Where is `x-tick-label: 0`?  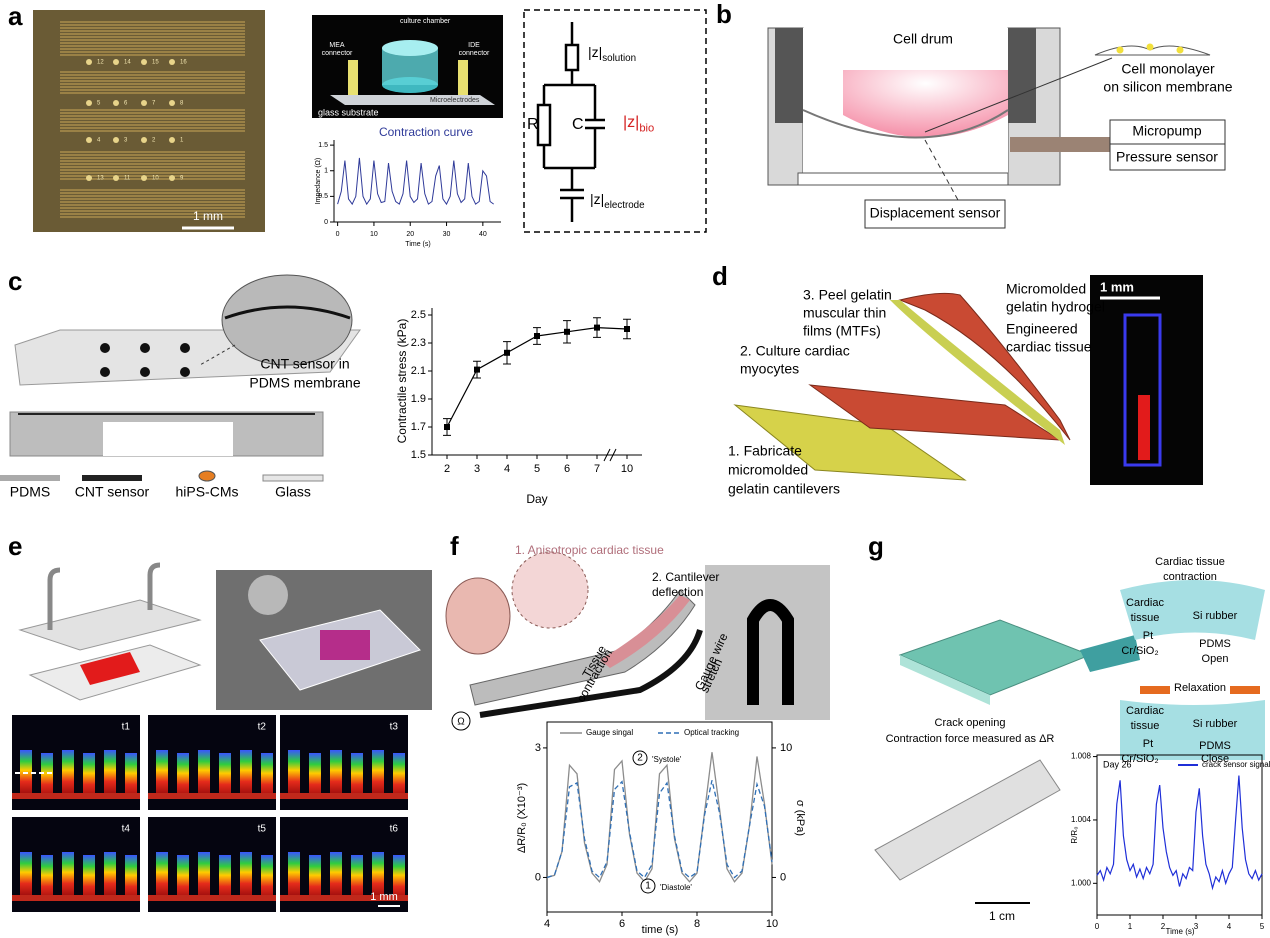
x-tick-label: 0 is located at coordinates (1097, 926).